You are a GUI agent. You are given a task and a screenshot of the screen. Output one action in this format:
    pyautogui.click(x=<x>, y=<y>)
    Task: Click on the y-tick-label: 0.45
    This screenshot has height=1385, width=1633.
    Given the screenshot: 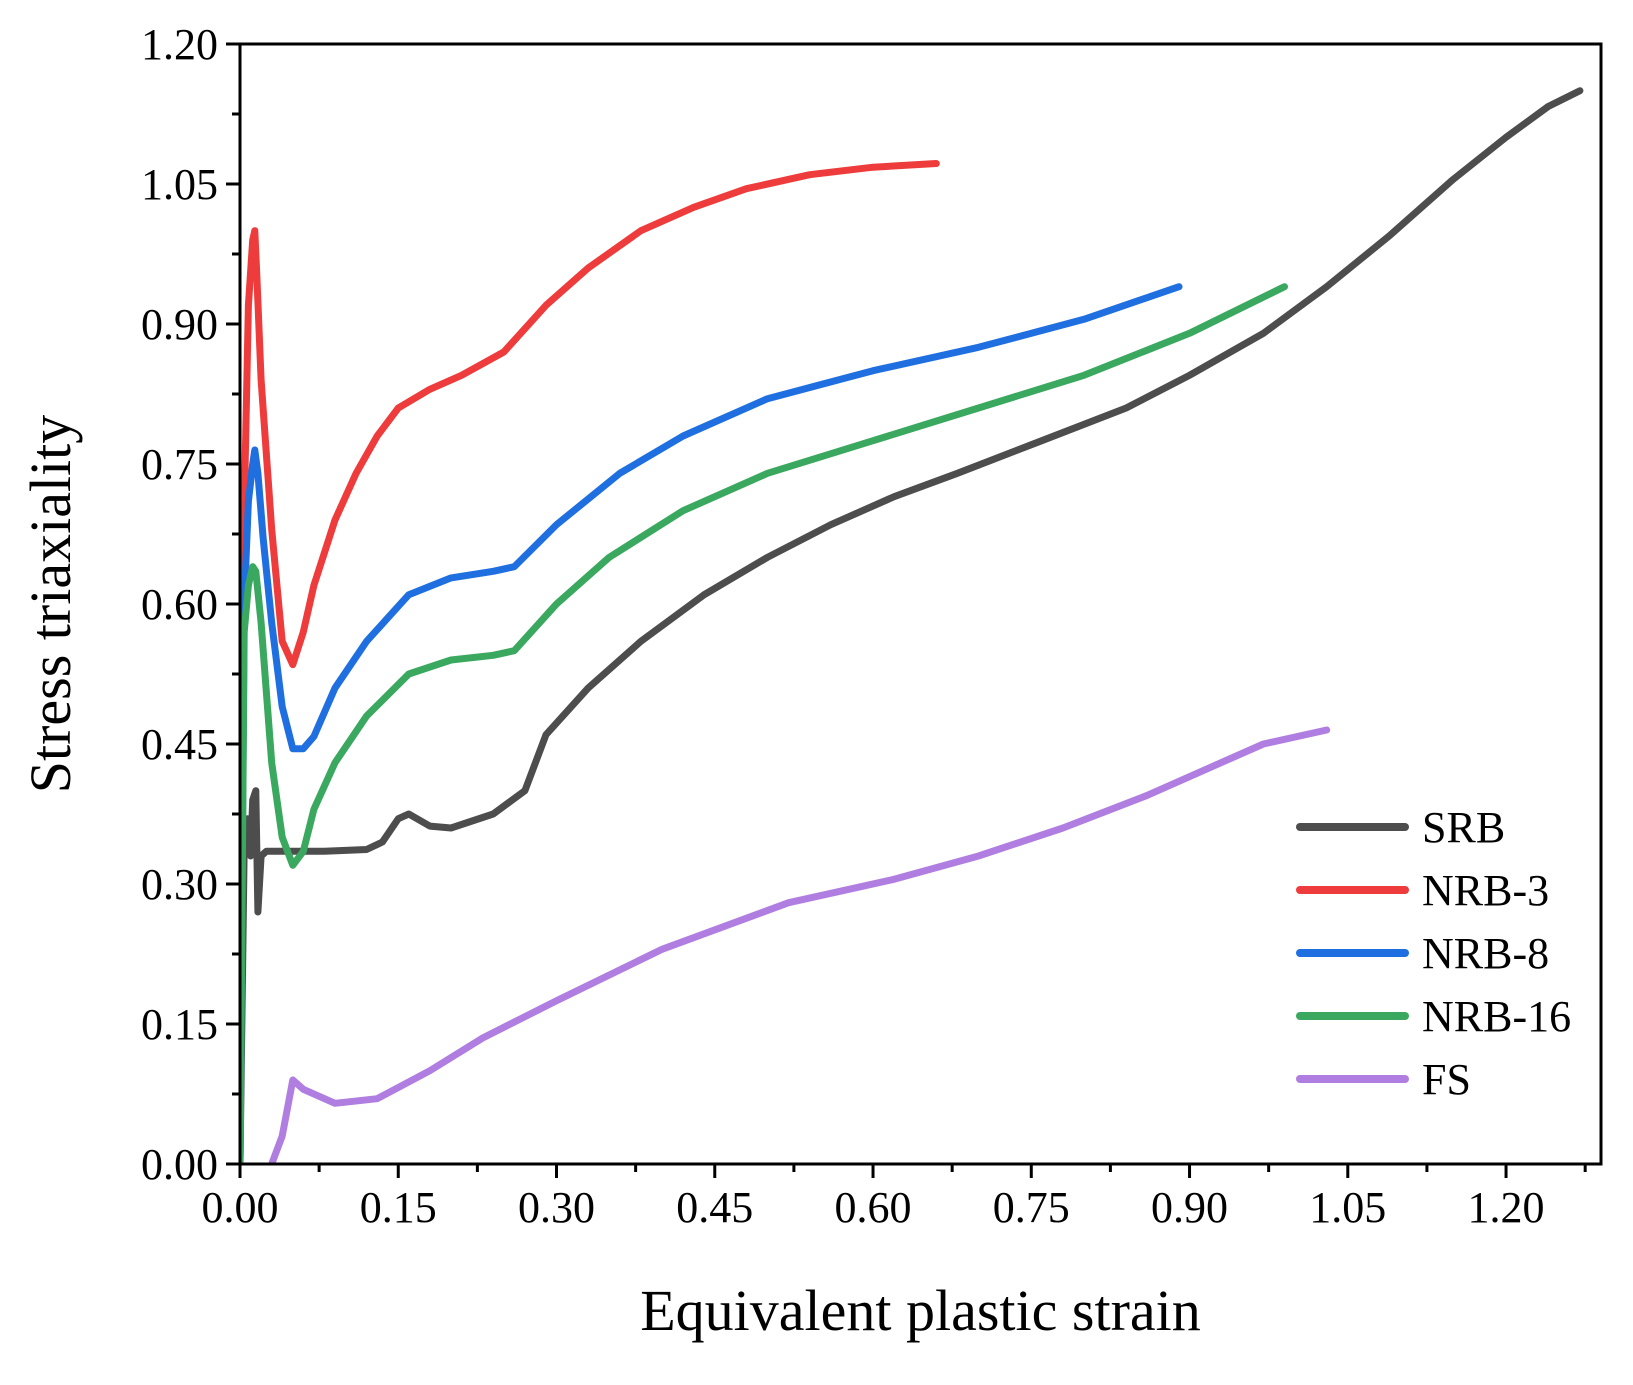 What is the action you would take?
    pyautogui.click(x=179, y=744)
    